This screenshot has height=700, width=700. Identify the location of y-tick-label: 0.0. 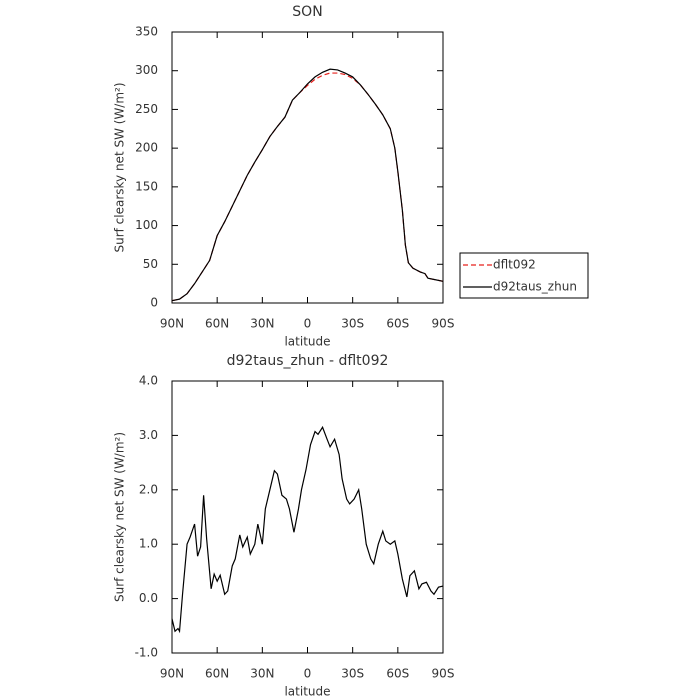
(148, 598).